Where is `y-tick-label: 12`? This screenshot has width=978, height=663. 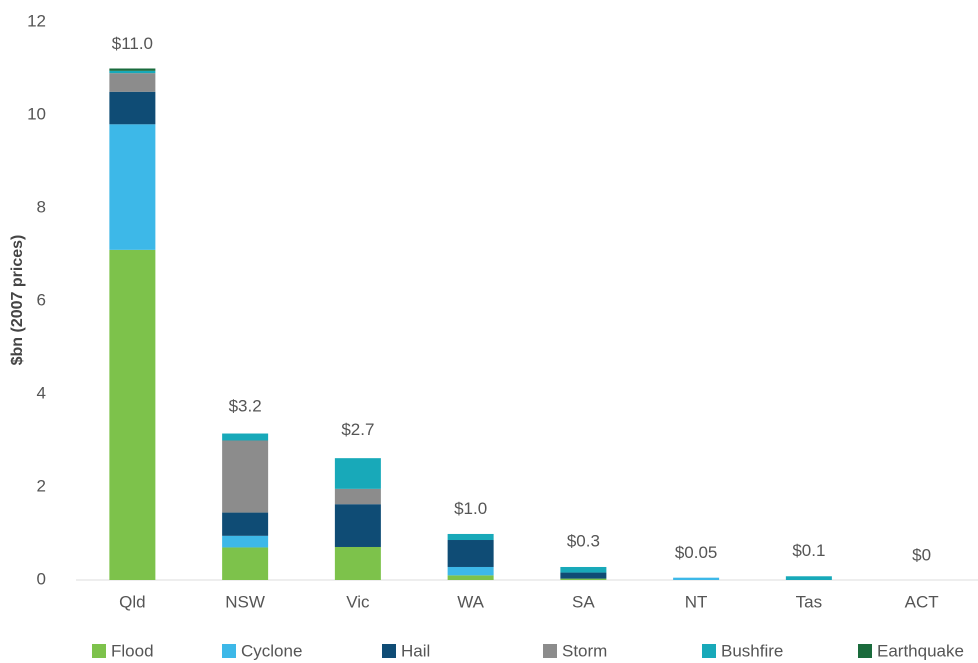
y-tick-label: 12 is located at coordinates (36, 20).